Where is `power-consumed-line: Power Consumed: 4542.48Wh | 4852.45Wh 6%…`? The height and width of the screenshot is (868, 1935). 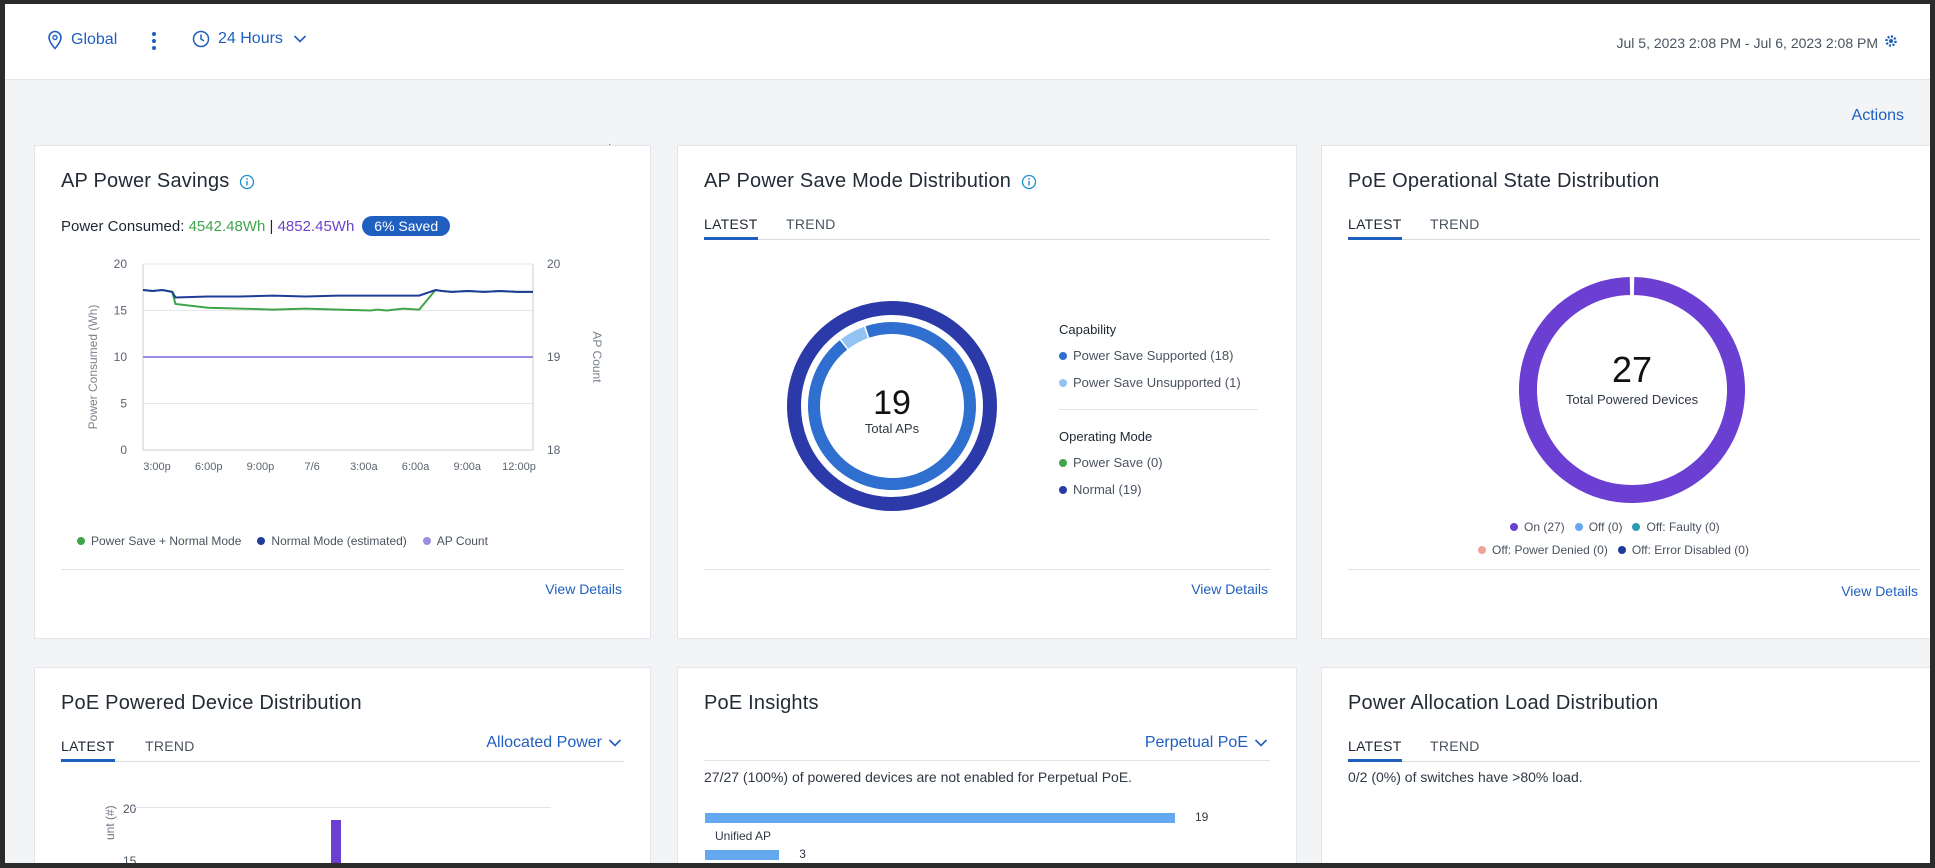
power-consumed-line: Power Consumed: 4542.48Wh | 4852.45Wh 6%… is located at coordinates (256, 226).